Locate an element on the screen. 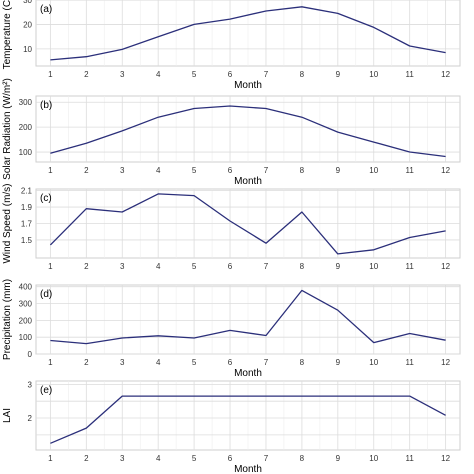  y-tick-label: 0 is located at coordinates (30, 354).